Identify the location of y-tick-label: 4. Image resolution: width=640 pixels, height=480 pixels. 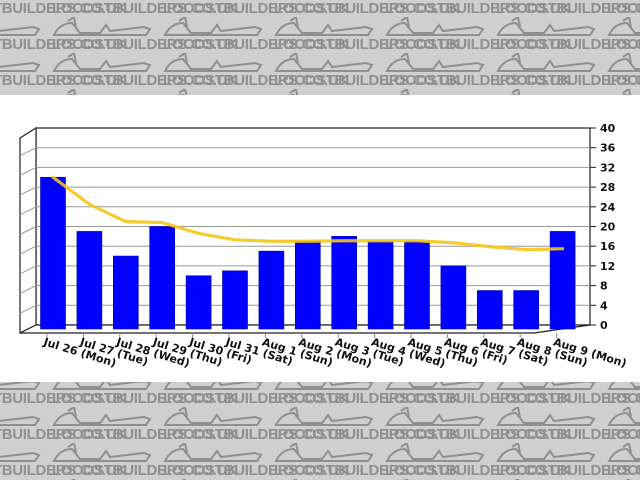
(604, 305).